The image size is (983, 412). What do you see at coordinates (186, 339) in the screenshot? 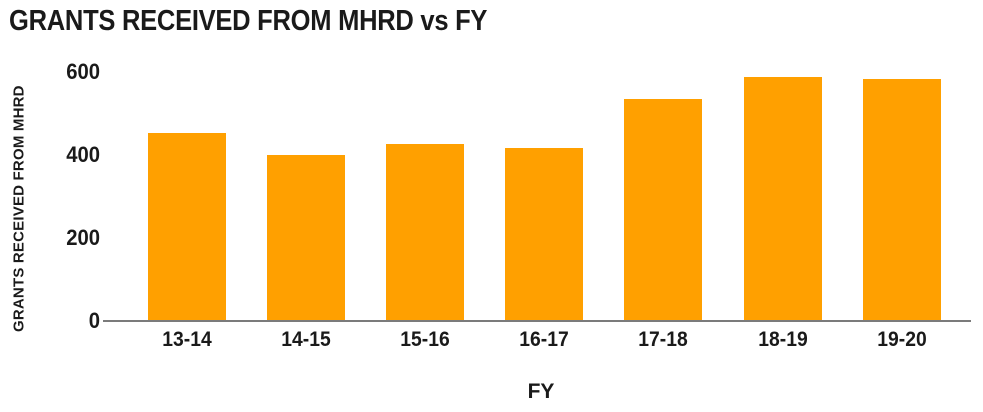
I see `x-tick-label: 13-14` at bounding box center [186, 339].